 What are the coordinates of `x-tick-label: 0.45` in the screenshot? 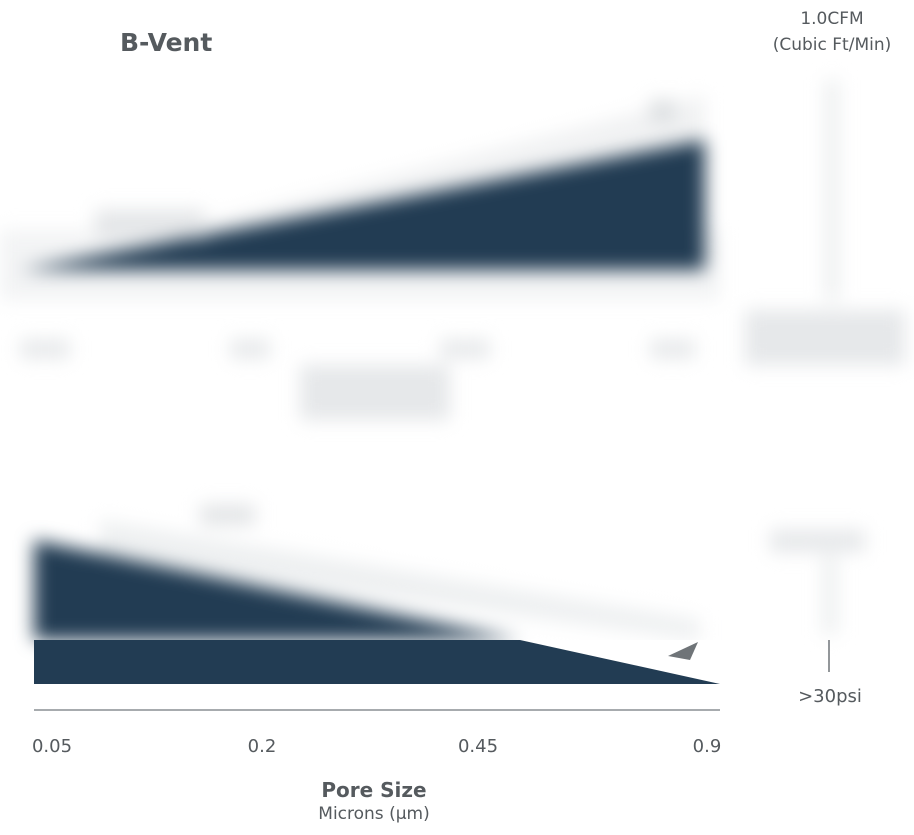 It's located at (478, 746).